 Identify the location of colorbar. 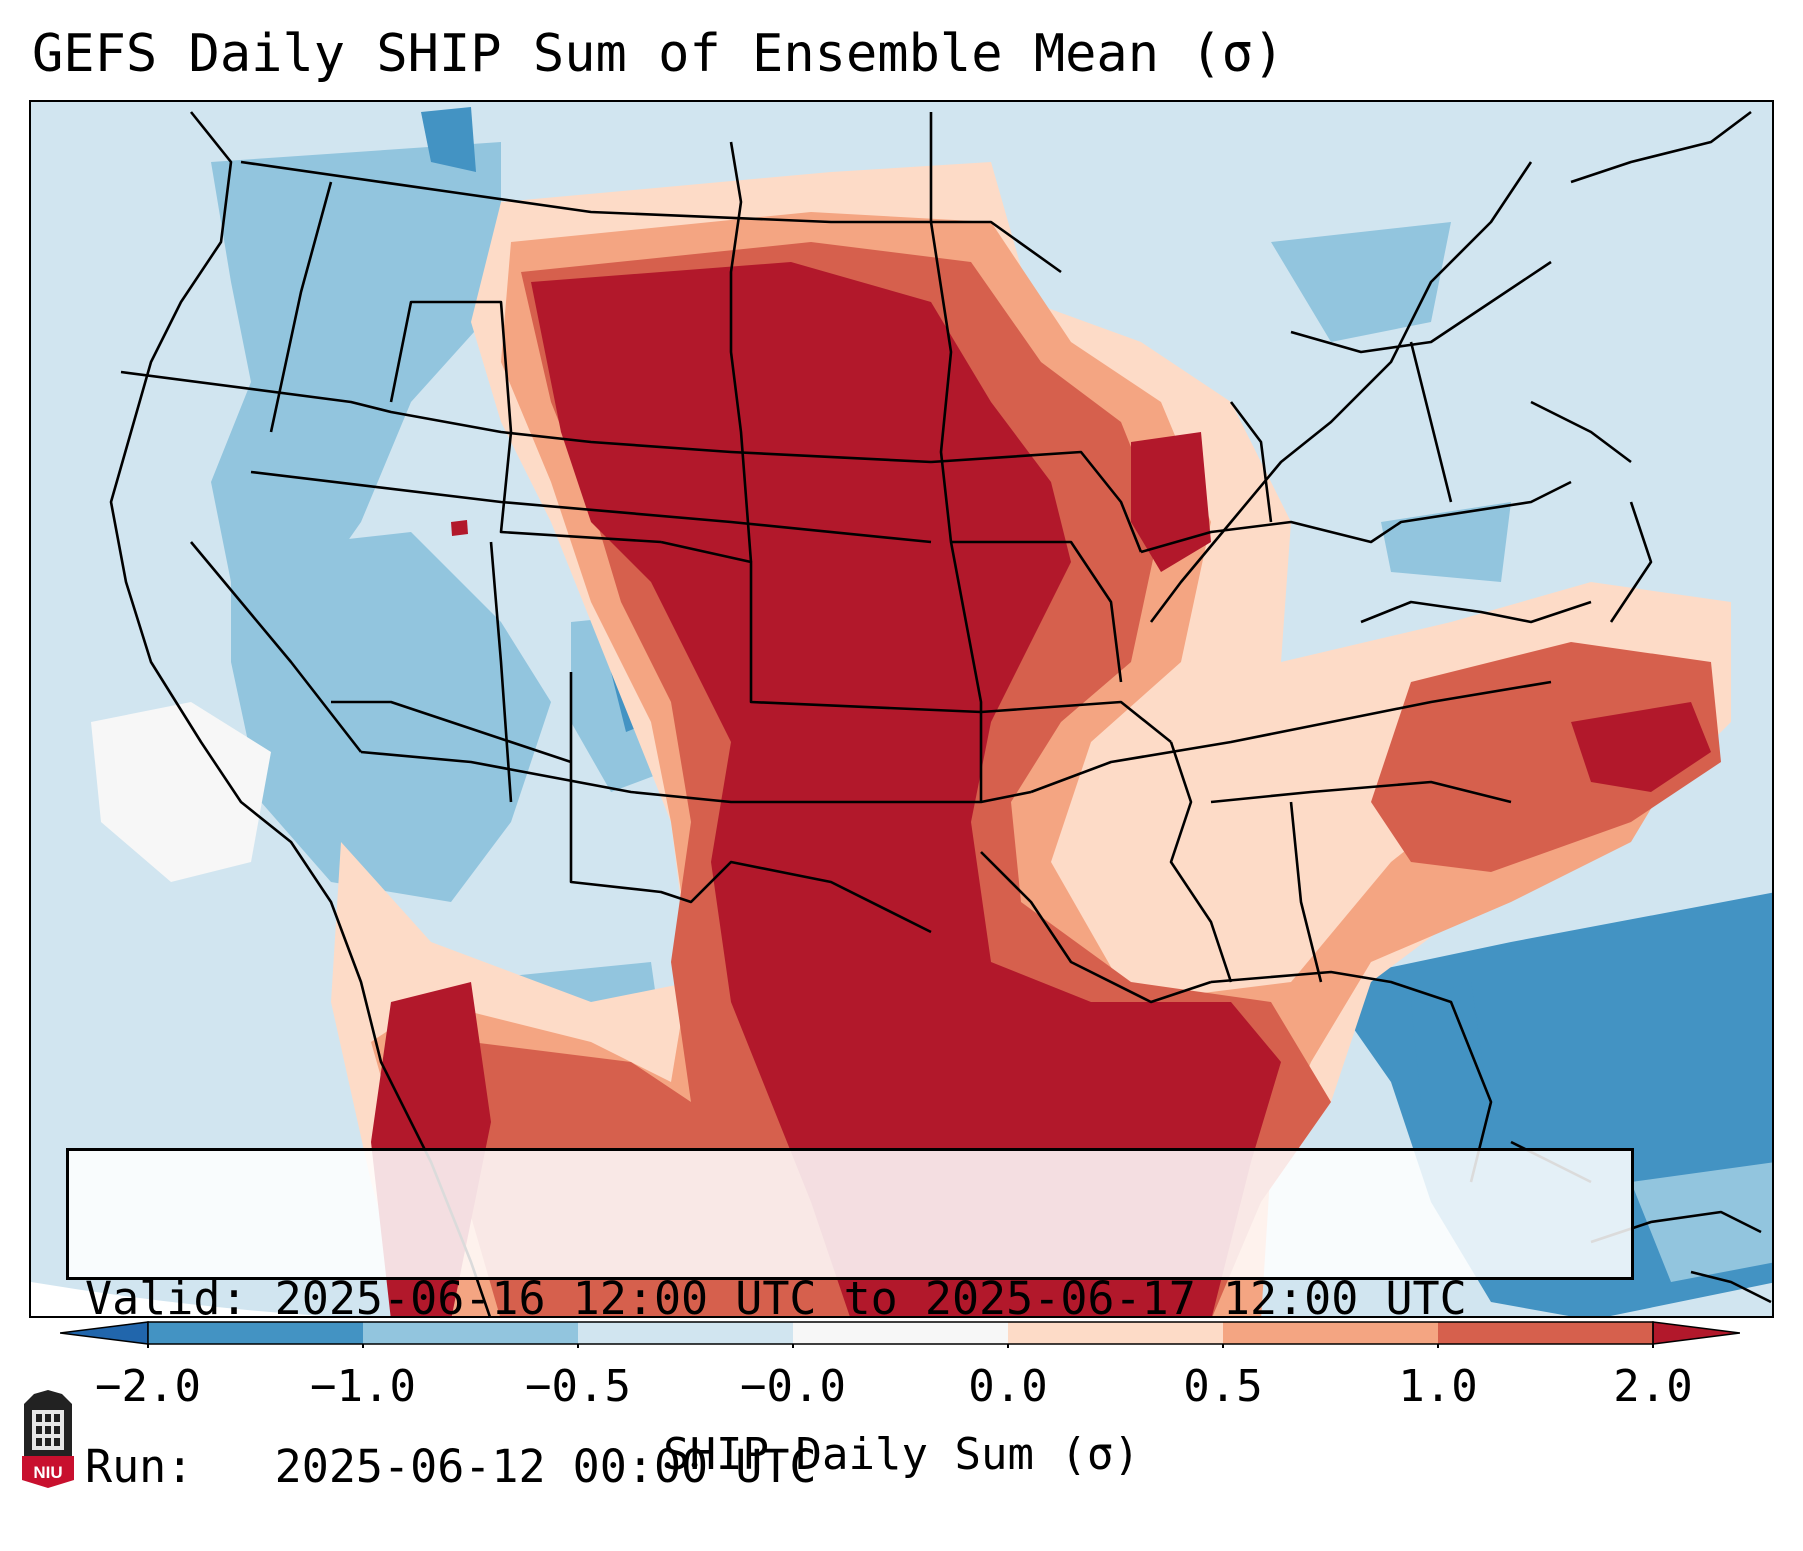
(900, 1334).